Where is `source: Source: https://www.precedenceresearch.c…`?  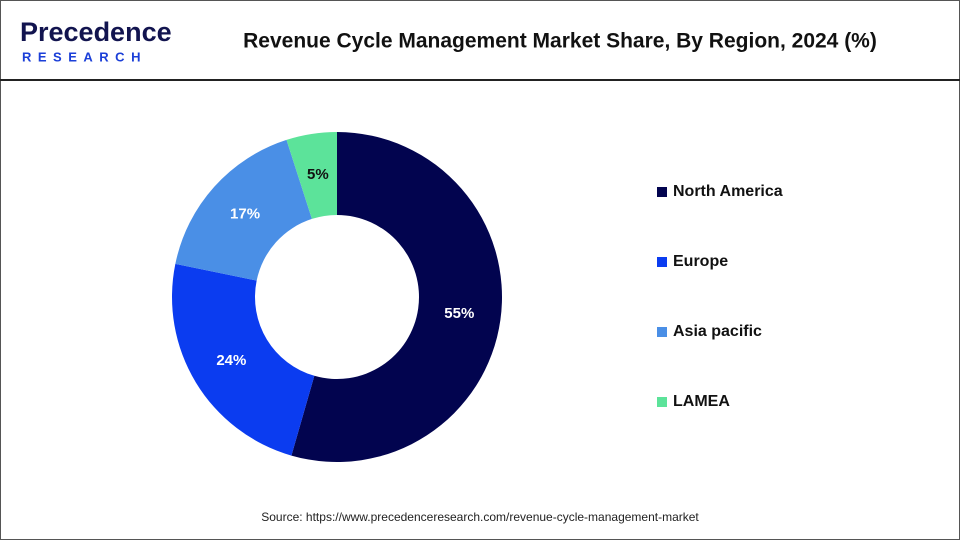 source: Source: https://www.precedenceresearch.c… is located at coordinates (480, 517).